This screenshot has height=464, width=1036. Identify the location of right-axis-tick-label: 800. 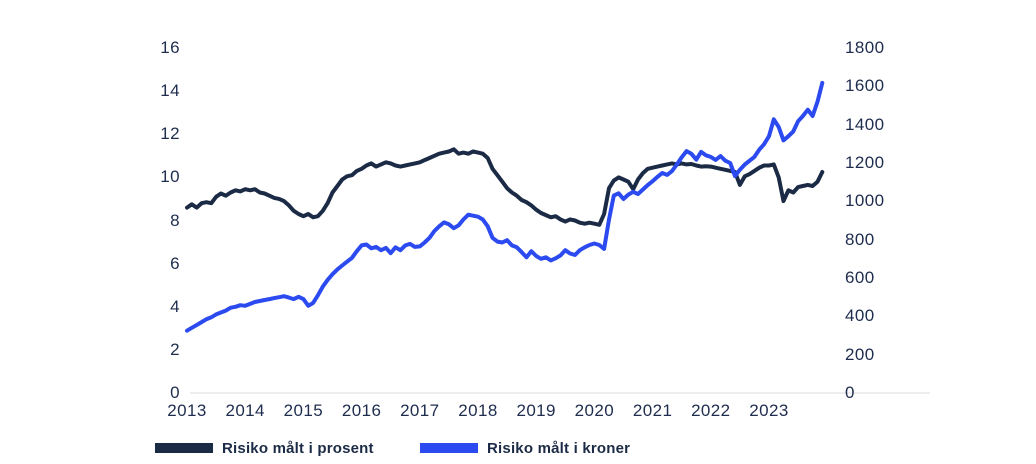
(860, 239).